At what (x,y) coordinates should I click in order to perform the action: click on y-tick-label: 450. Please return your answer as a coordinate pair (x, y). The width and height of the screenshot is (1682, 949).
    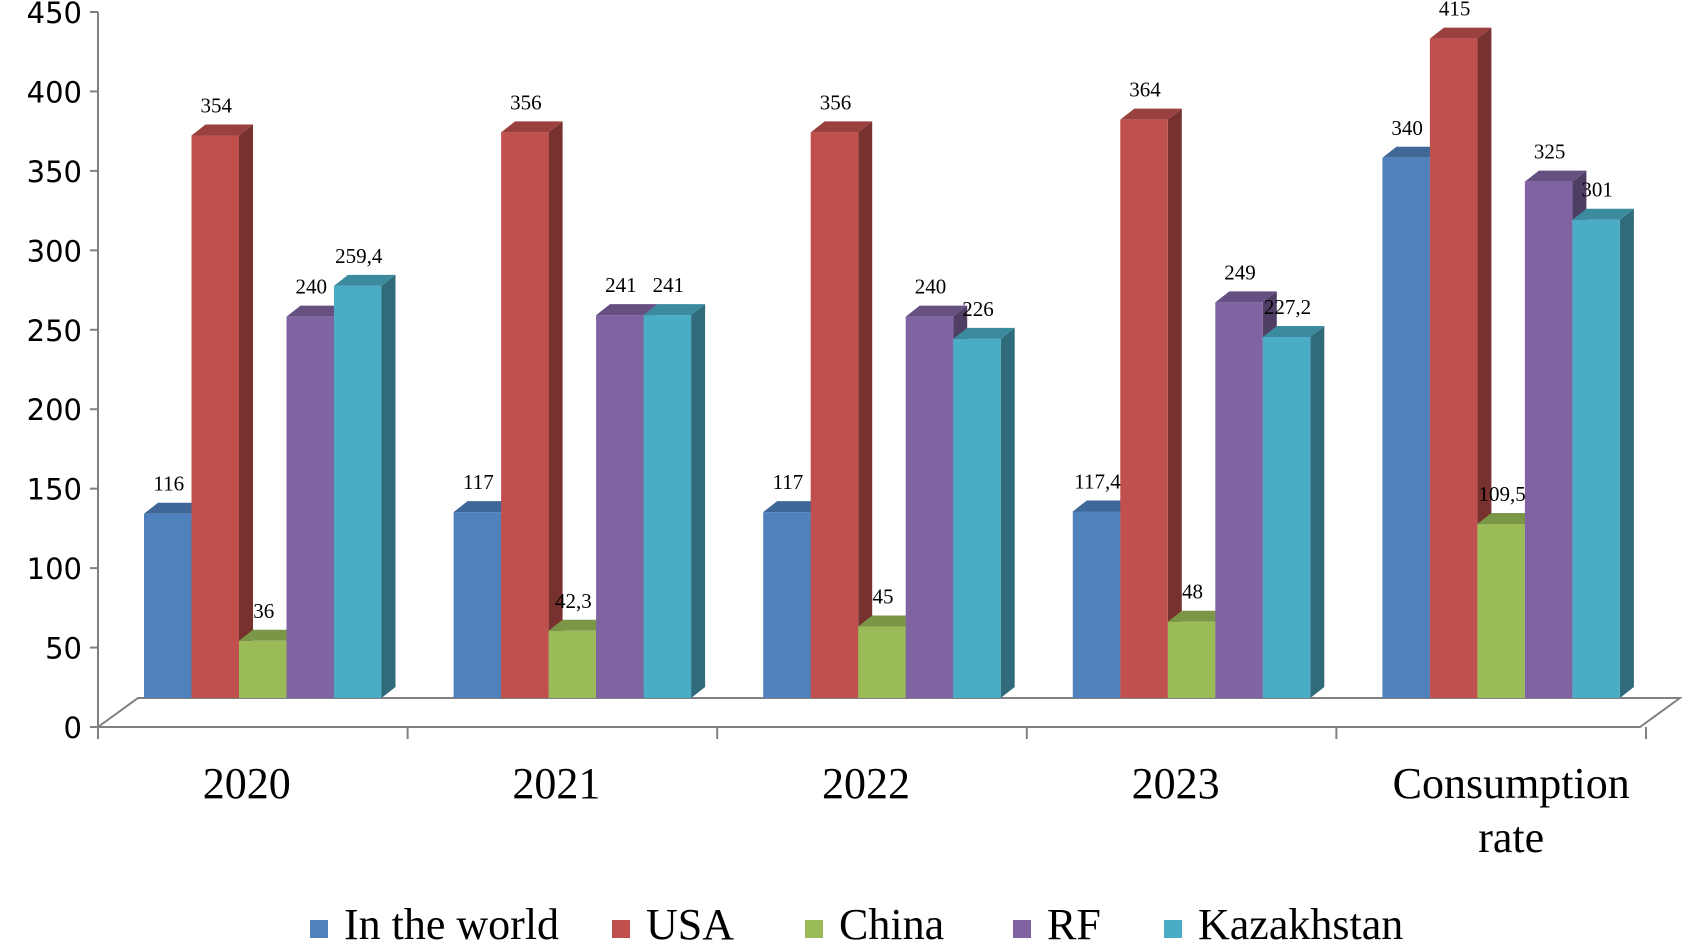
    Looking at the image, I should click on (54, 15).